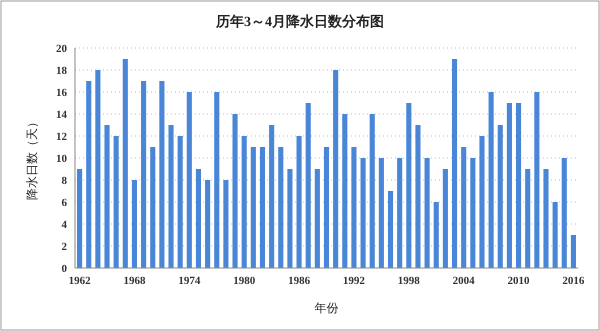 Image resolution: width=600 pixels, height=331 pixels. I want to click on y-tick-label: 14, so click(62, 115).